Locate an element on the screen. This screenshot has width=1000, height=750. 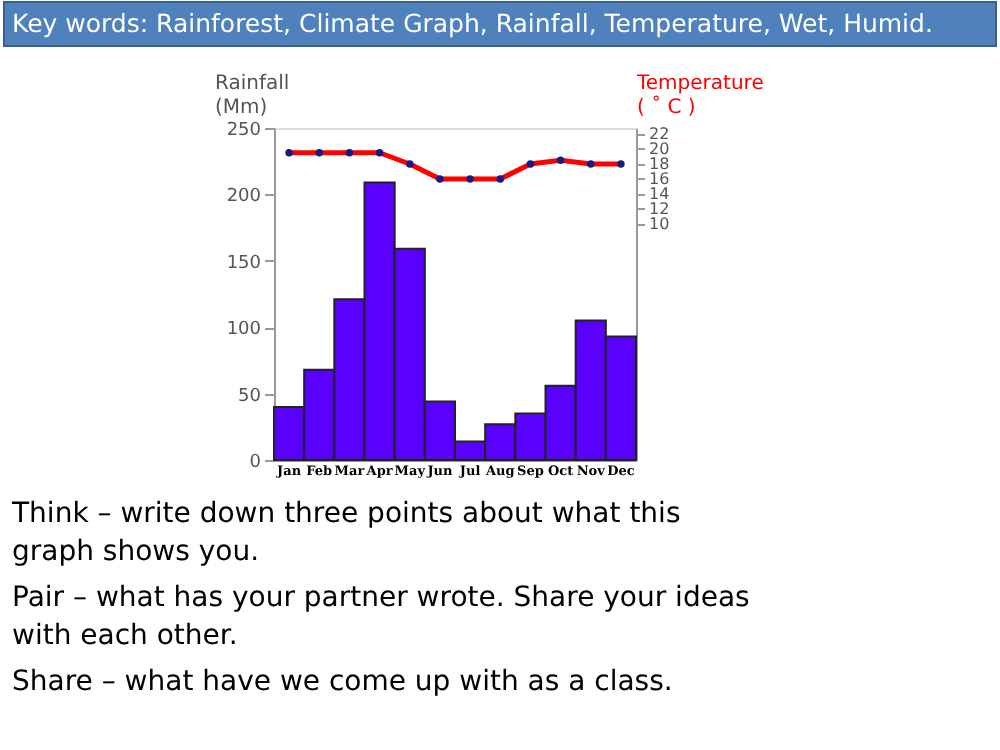
y-tick-label: 50 is located at coordinates (250, 396).